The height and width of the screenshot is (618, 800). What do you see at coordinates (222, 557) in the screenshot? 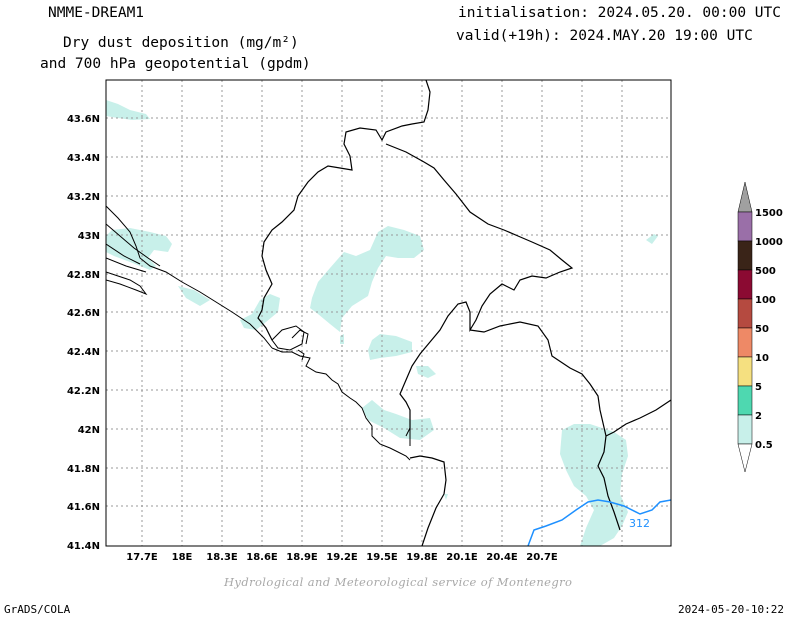
I see `lon-tick-label: 18.3E` at bounding box center [222, 557].